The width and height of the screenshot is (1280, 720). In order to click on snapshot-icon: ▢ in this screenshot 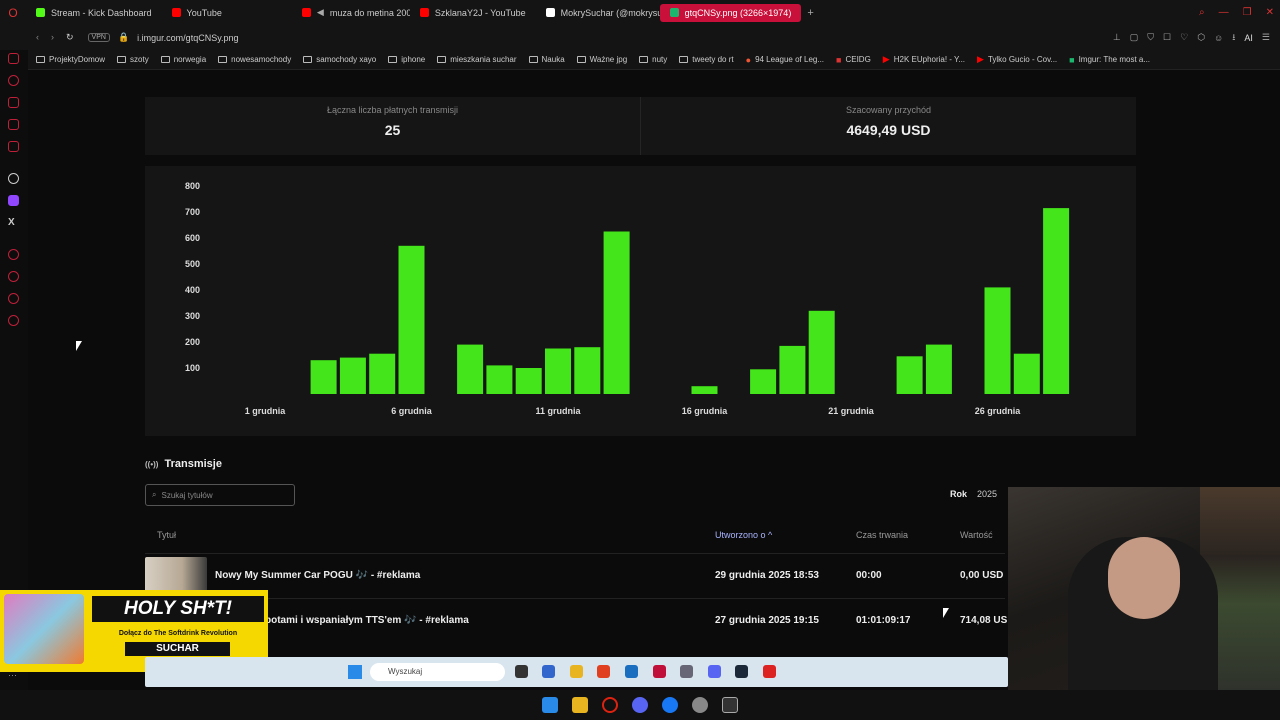, I will do `click(1134, 37)`.